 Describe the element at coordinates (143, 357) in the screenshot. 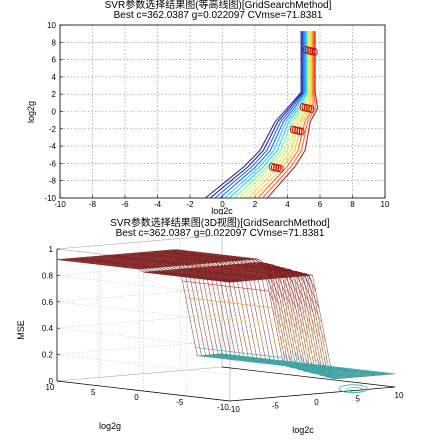

I see `surface-zgrid` at that location.